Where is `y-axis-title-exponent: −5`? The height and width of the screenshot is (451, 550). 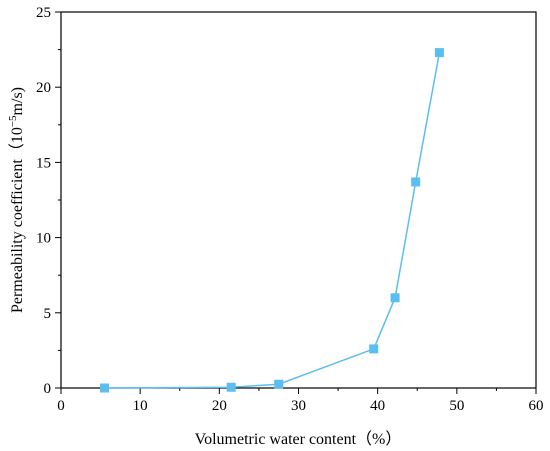
y-axis-title-exponent: −5 is located at coordinates (13, 121).